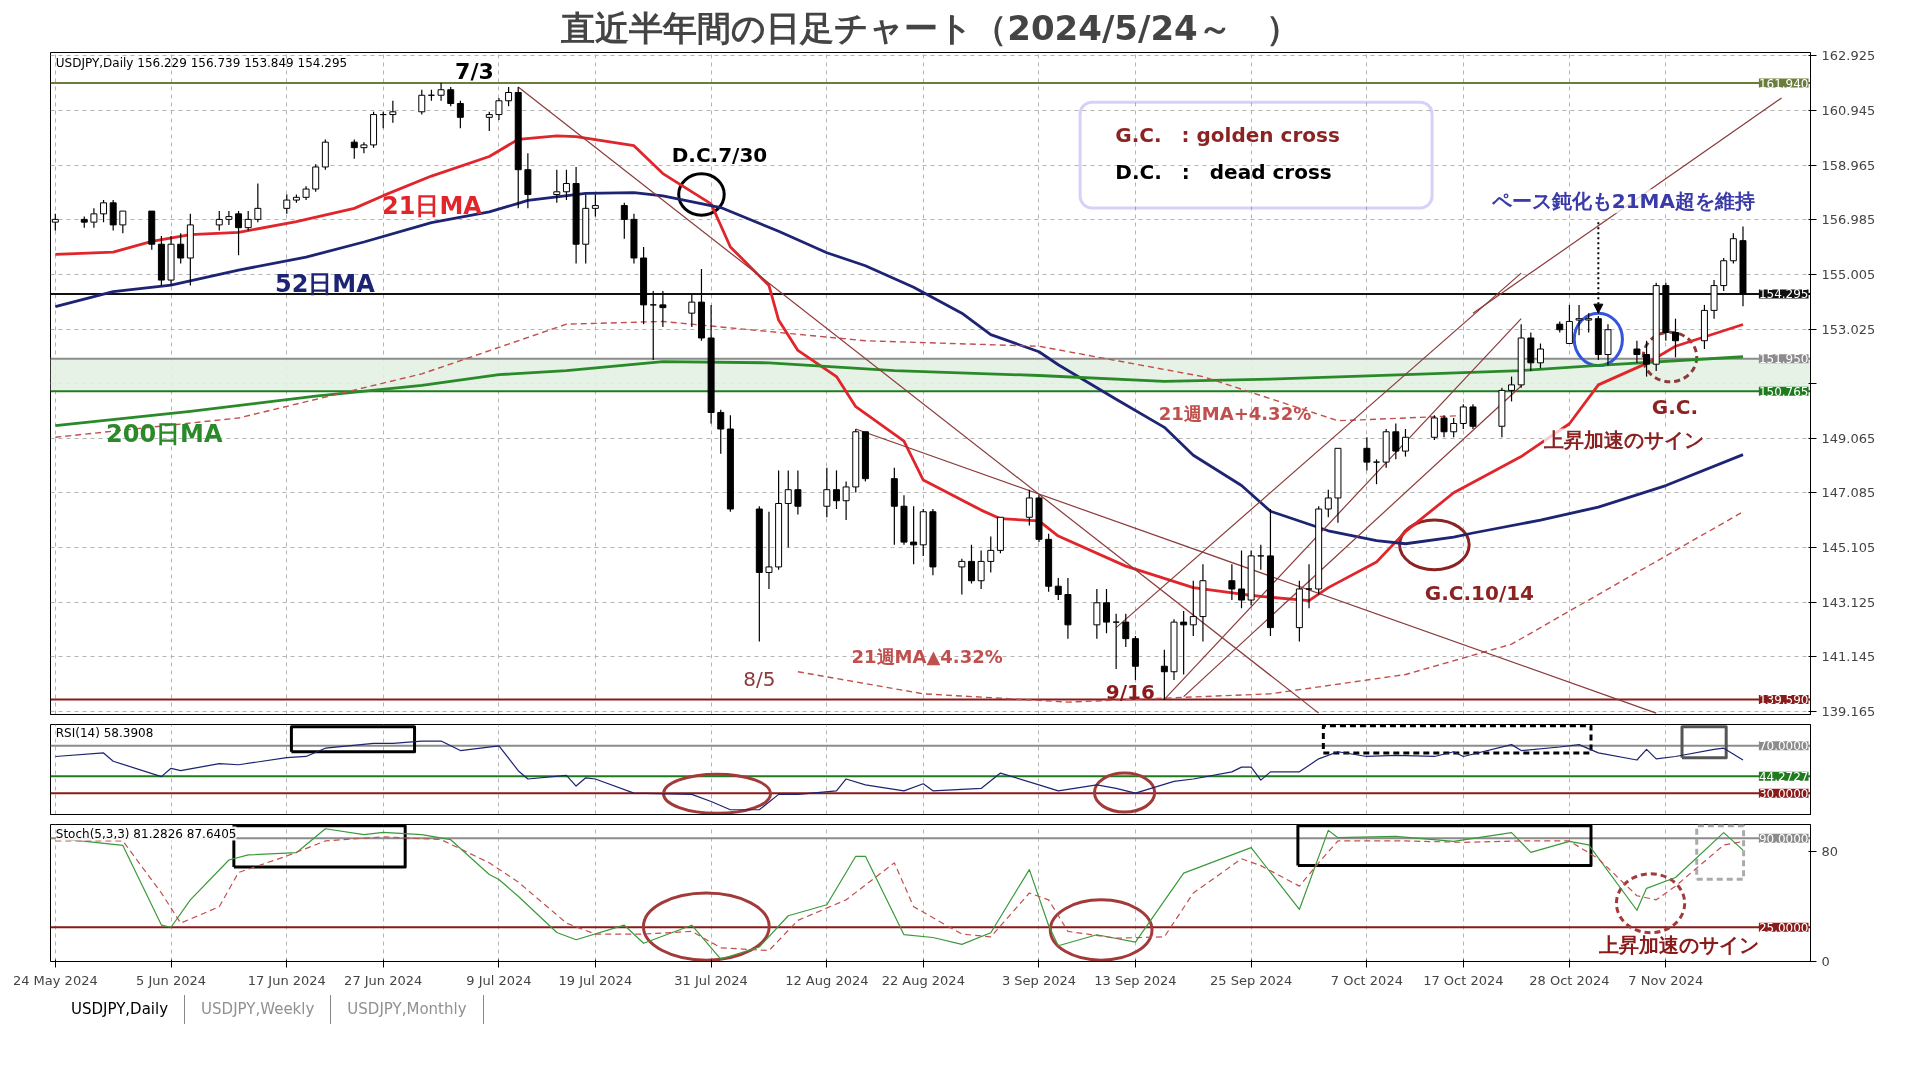  What do you see at coordinates (759, 679) in the screenshot?
I see `annotation: 8/5` at bounding box center [759, 679].